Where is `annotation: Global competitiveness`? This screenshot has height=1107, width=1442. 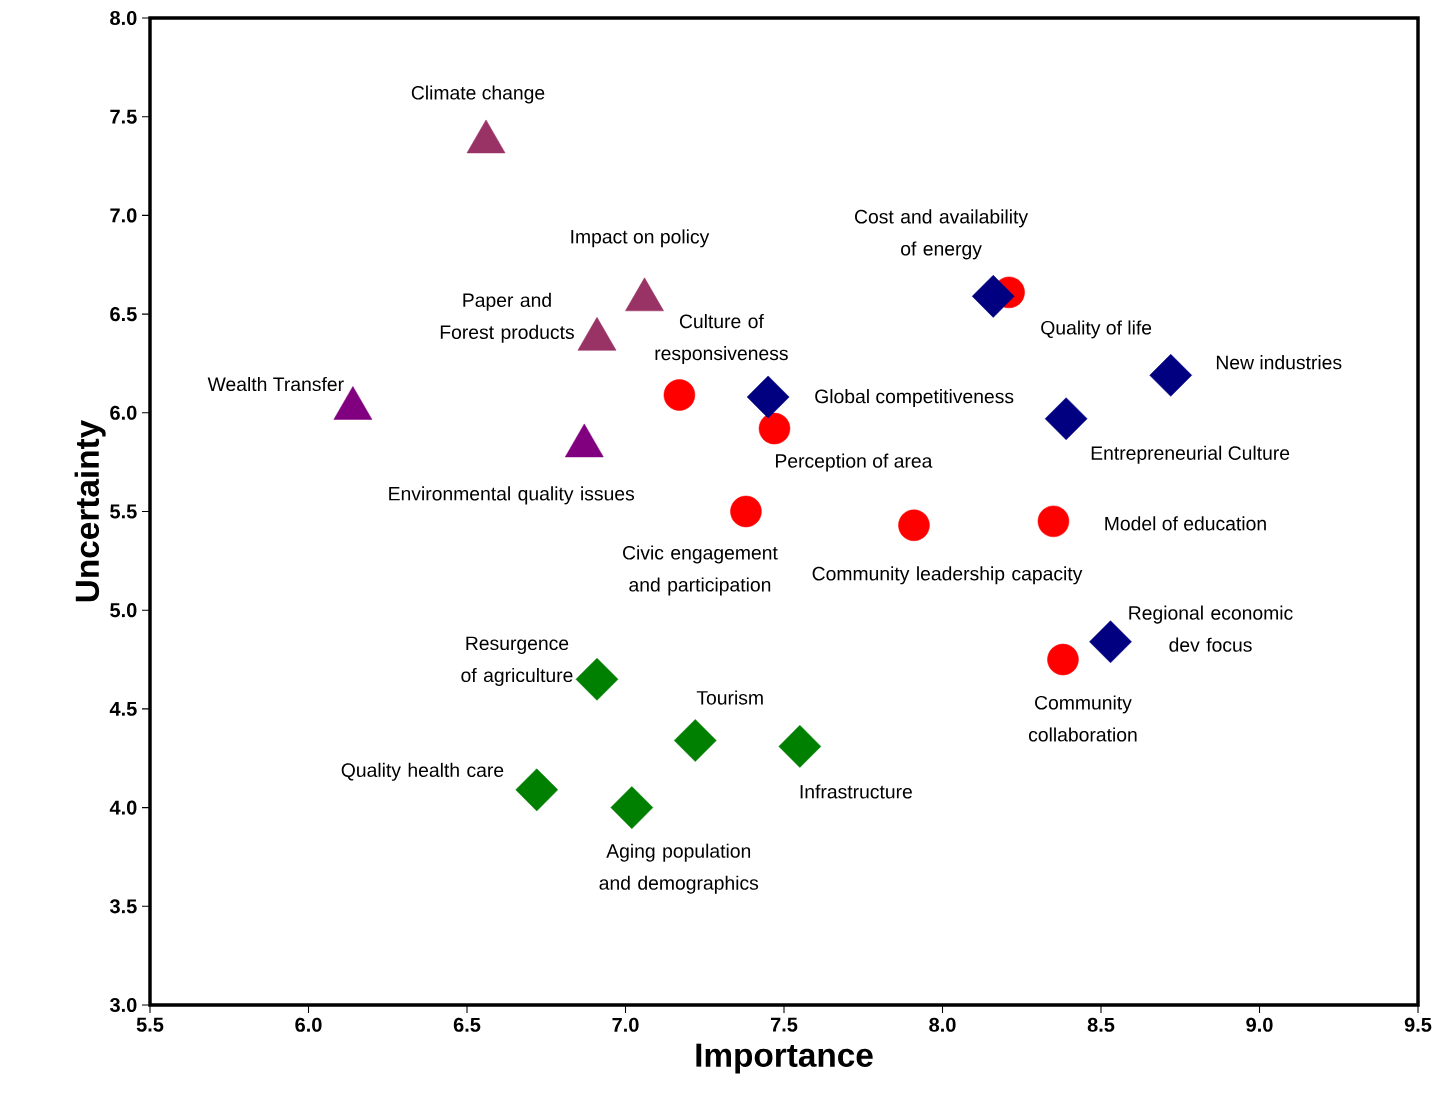
annotation: Global competitiveness is located at coordinates (914, 398).